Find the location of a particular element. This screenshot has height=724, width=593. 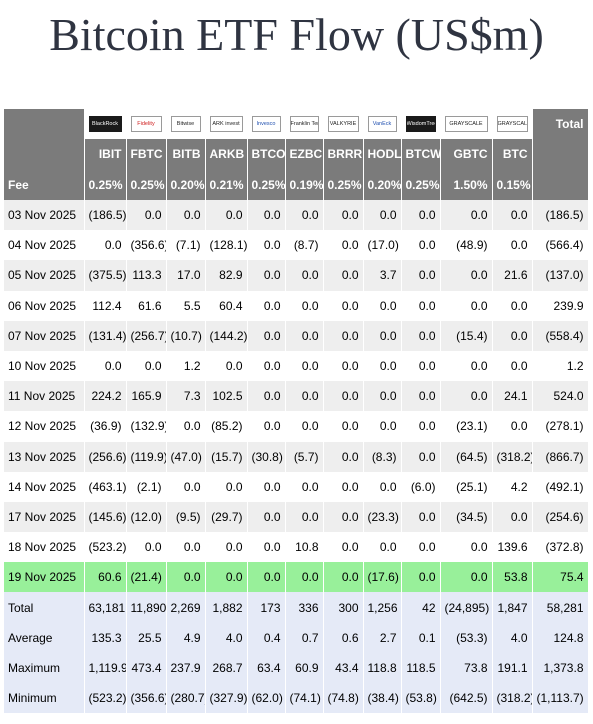

row-date: 03 Nov 2025 is located at coordinates (44, 215).